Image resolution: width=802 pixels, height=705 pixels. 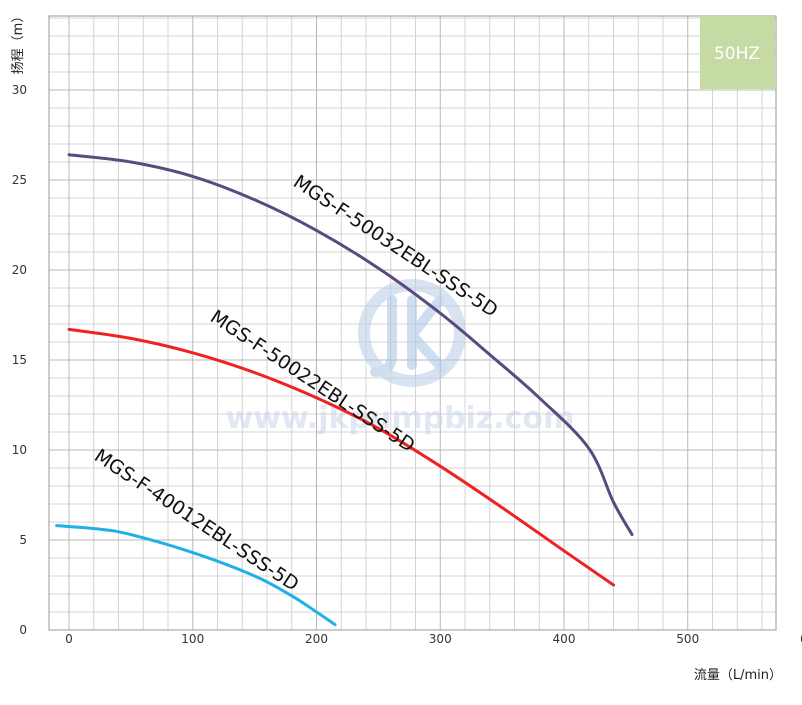 What do you see at coordinates (23, 540) in the screenshot?
I see `y-tick-label: 5` at bounding box center [23, 540].